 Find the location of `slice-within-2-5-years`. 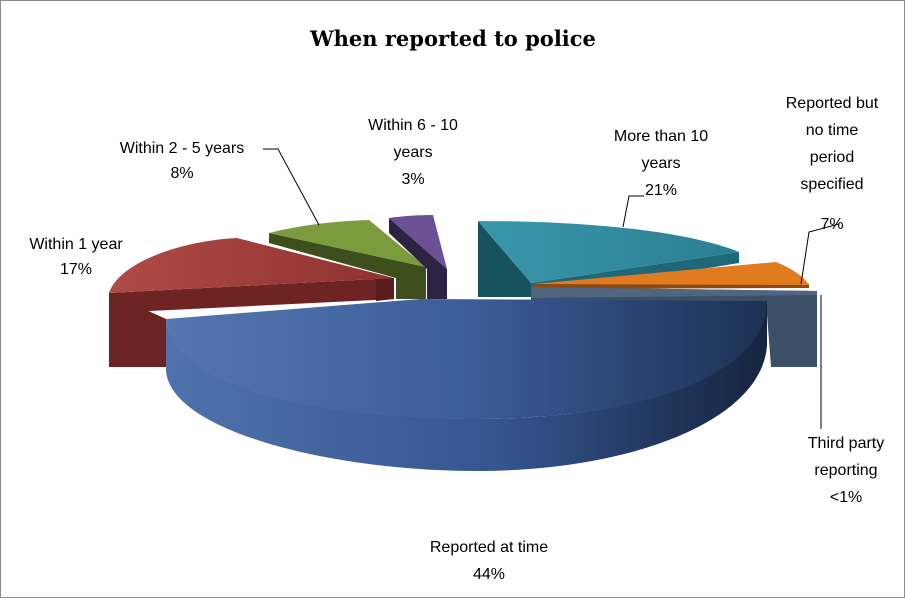

slice-within-2-5-years is located at coordinates (347, 259).